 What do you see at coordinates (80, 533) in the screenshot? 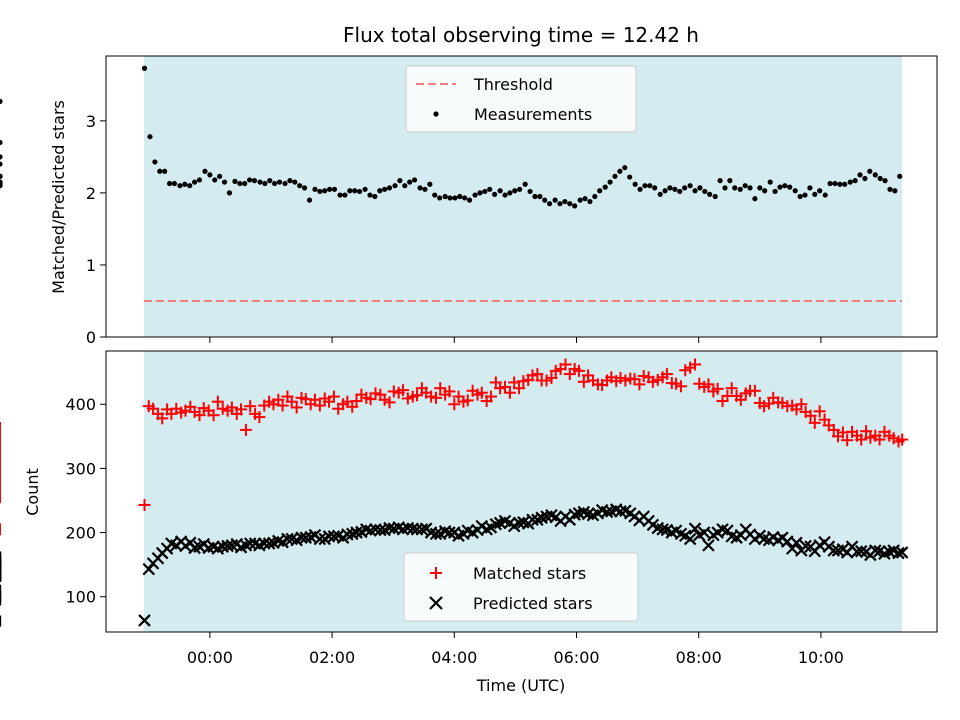
I see `y-tick-label: 200` at bounding box center [80, 533].